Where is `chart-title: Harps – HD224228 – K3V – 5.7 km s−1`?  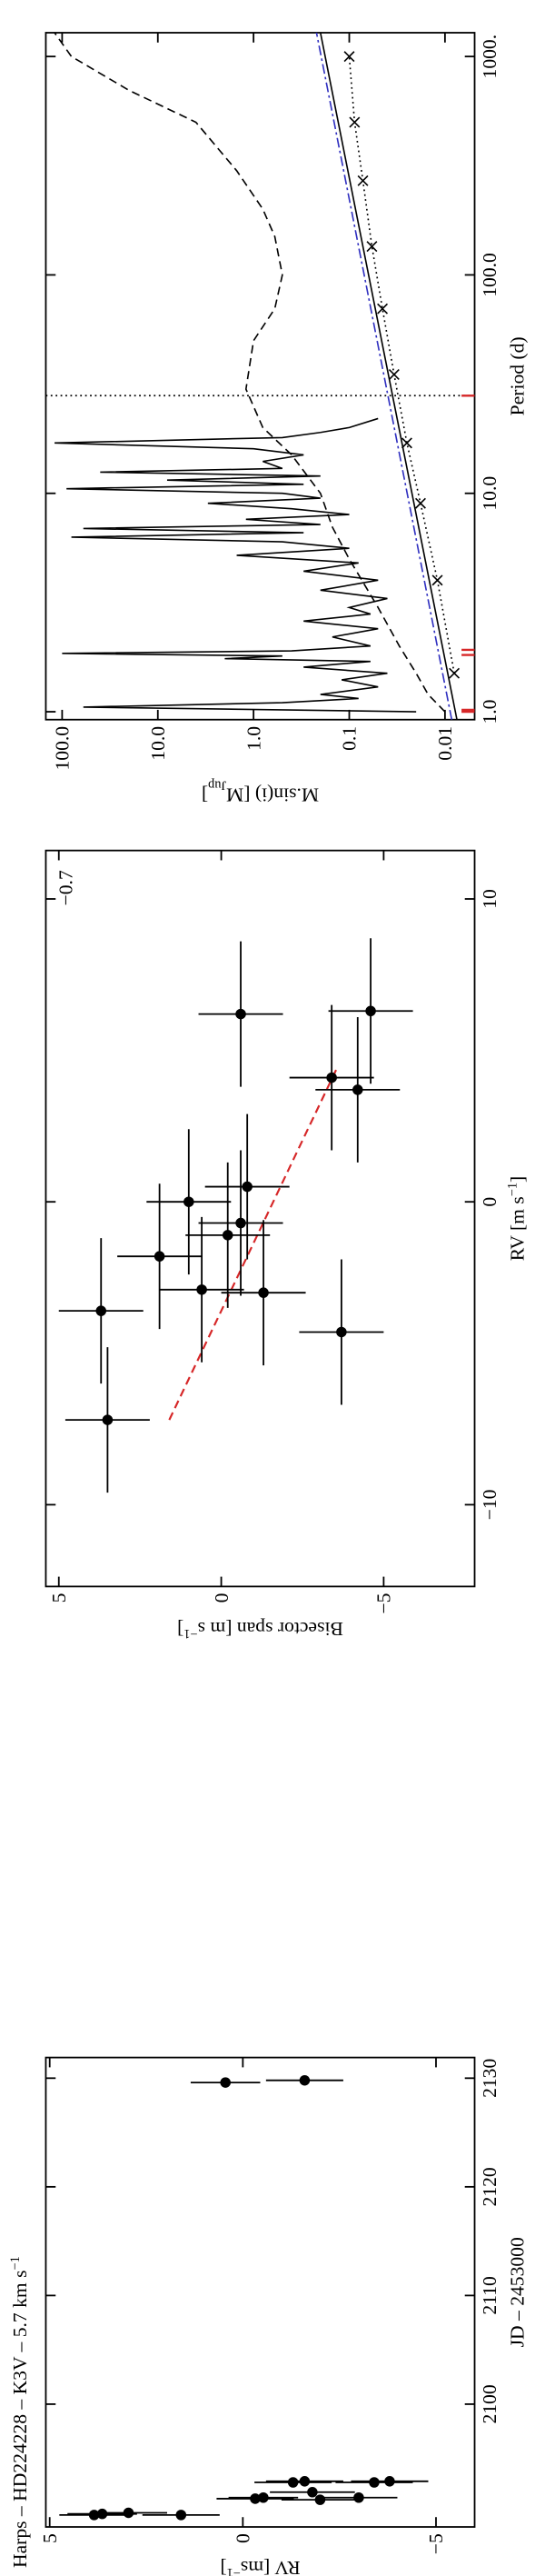
chart-title: Harps – HD224228 – K3V – 5.7 km s−1 is located at coordinates (19, 2412).